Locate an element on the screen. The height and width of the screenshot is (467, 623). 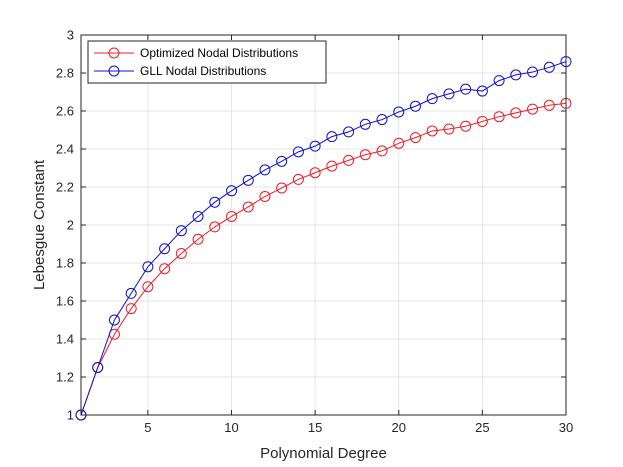
legend-entry-label: GLL Nodal Distributions is located at coordinates (203, 71).